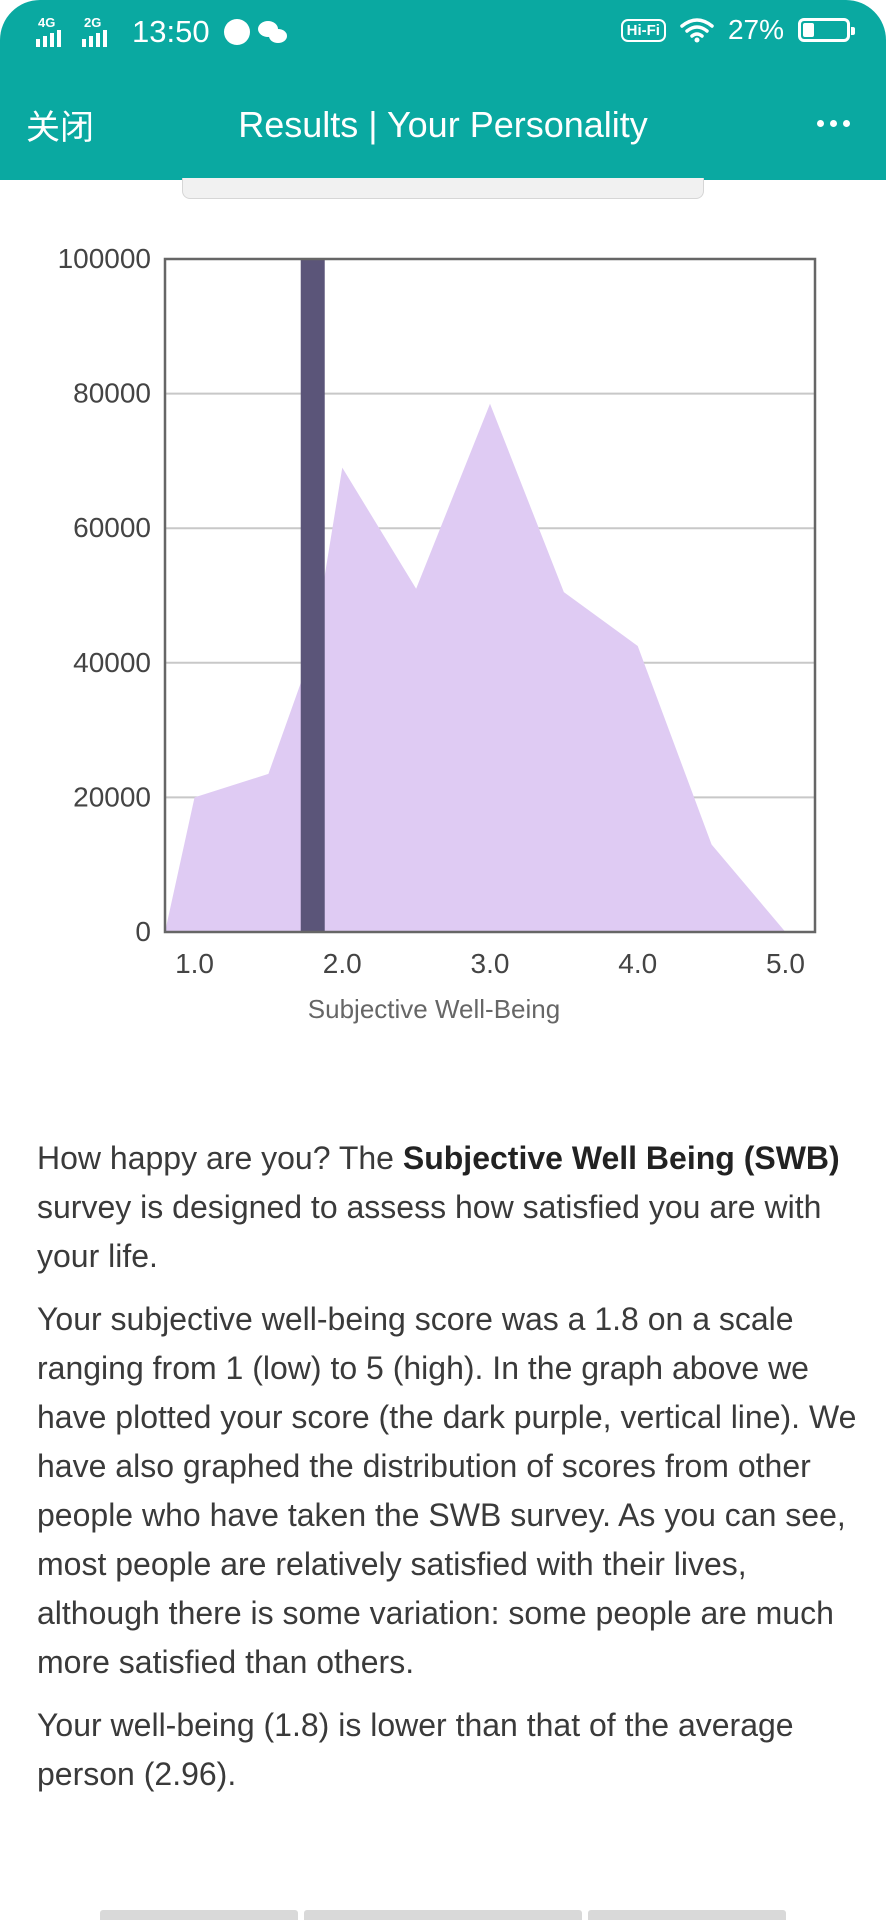 The width and height of the screenshot is (886, 1920). Describe the element at coordinates (443, 35) in the screenshot. I see `status-bar: 4G 2G 13:50 Hi-Fi 27%` at that location.